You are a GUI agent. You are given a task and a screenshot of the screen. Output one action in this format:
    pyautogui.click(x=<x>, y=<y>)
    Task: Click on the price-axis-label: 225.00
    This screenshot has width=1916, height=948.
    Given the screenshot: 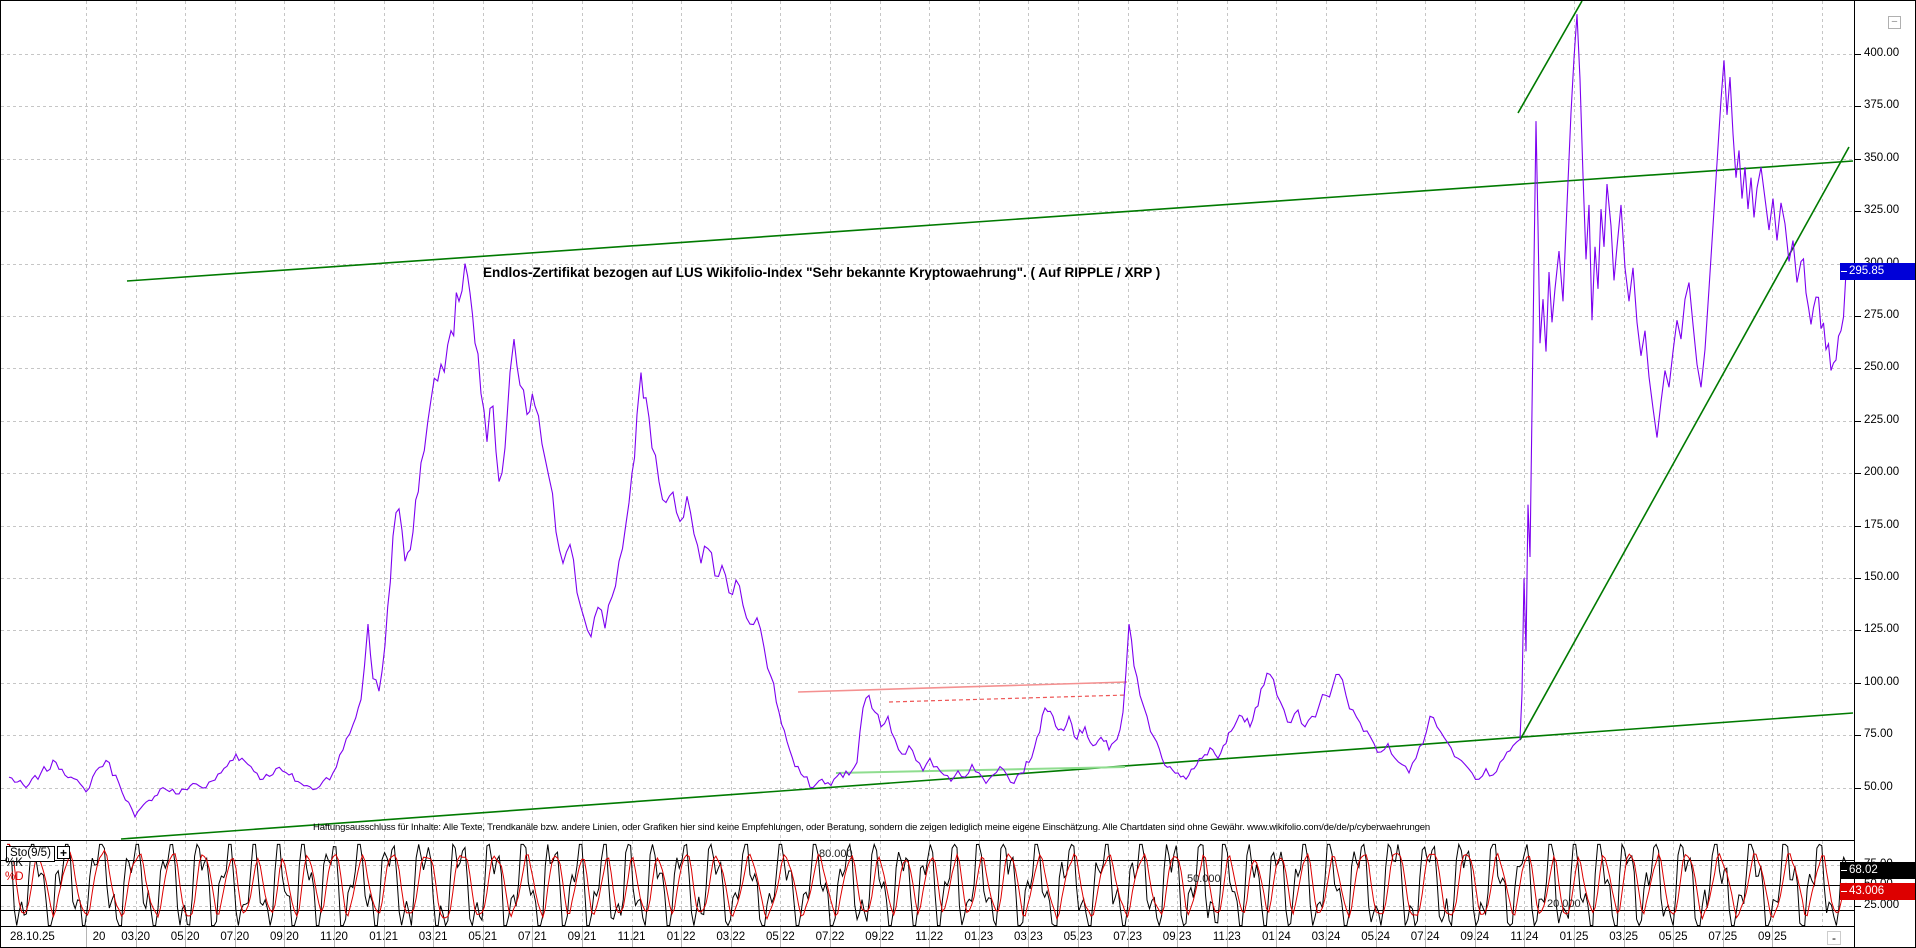 What is the action you would take?
    pyautogui.click(x=1882, y=419)
    